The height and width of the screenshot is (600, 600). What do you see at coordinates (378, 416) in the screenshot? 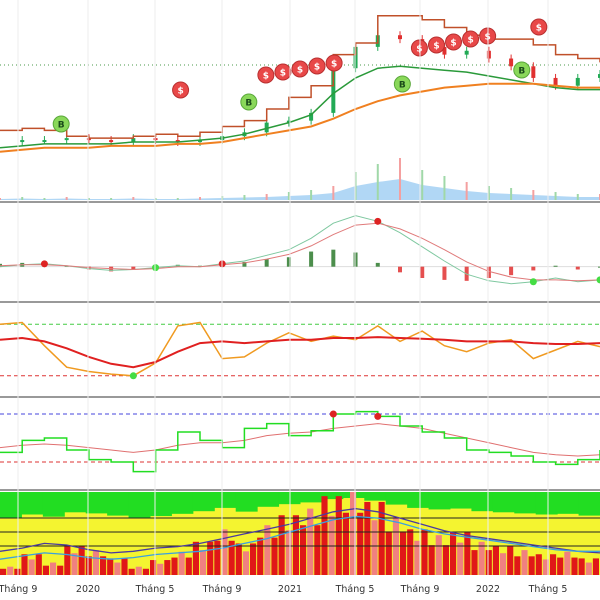
I see `rsi-cross-dot` at bounding box center [378, 416].